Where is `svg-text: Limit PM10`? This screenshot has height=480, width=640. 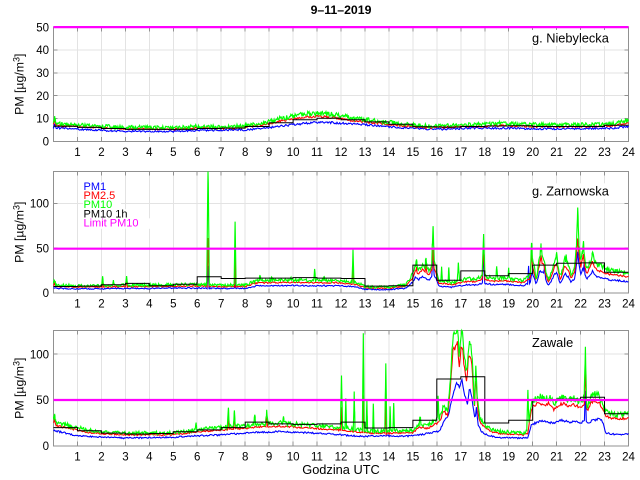
svg-text: Limit PM10 is located at coordinates (111, 224).